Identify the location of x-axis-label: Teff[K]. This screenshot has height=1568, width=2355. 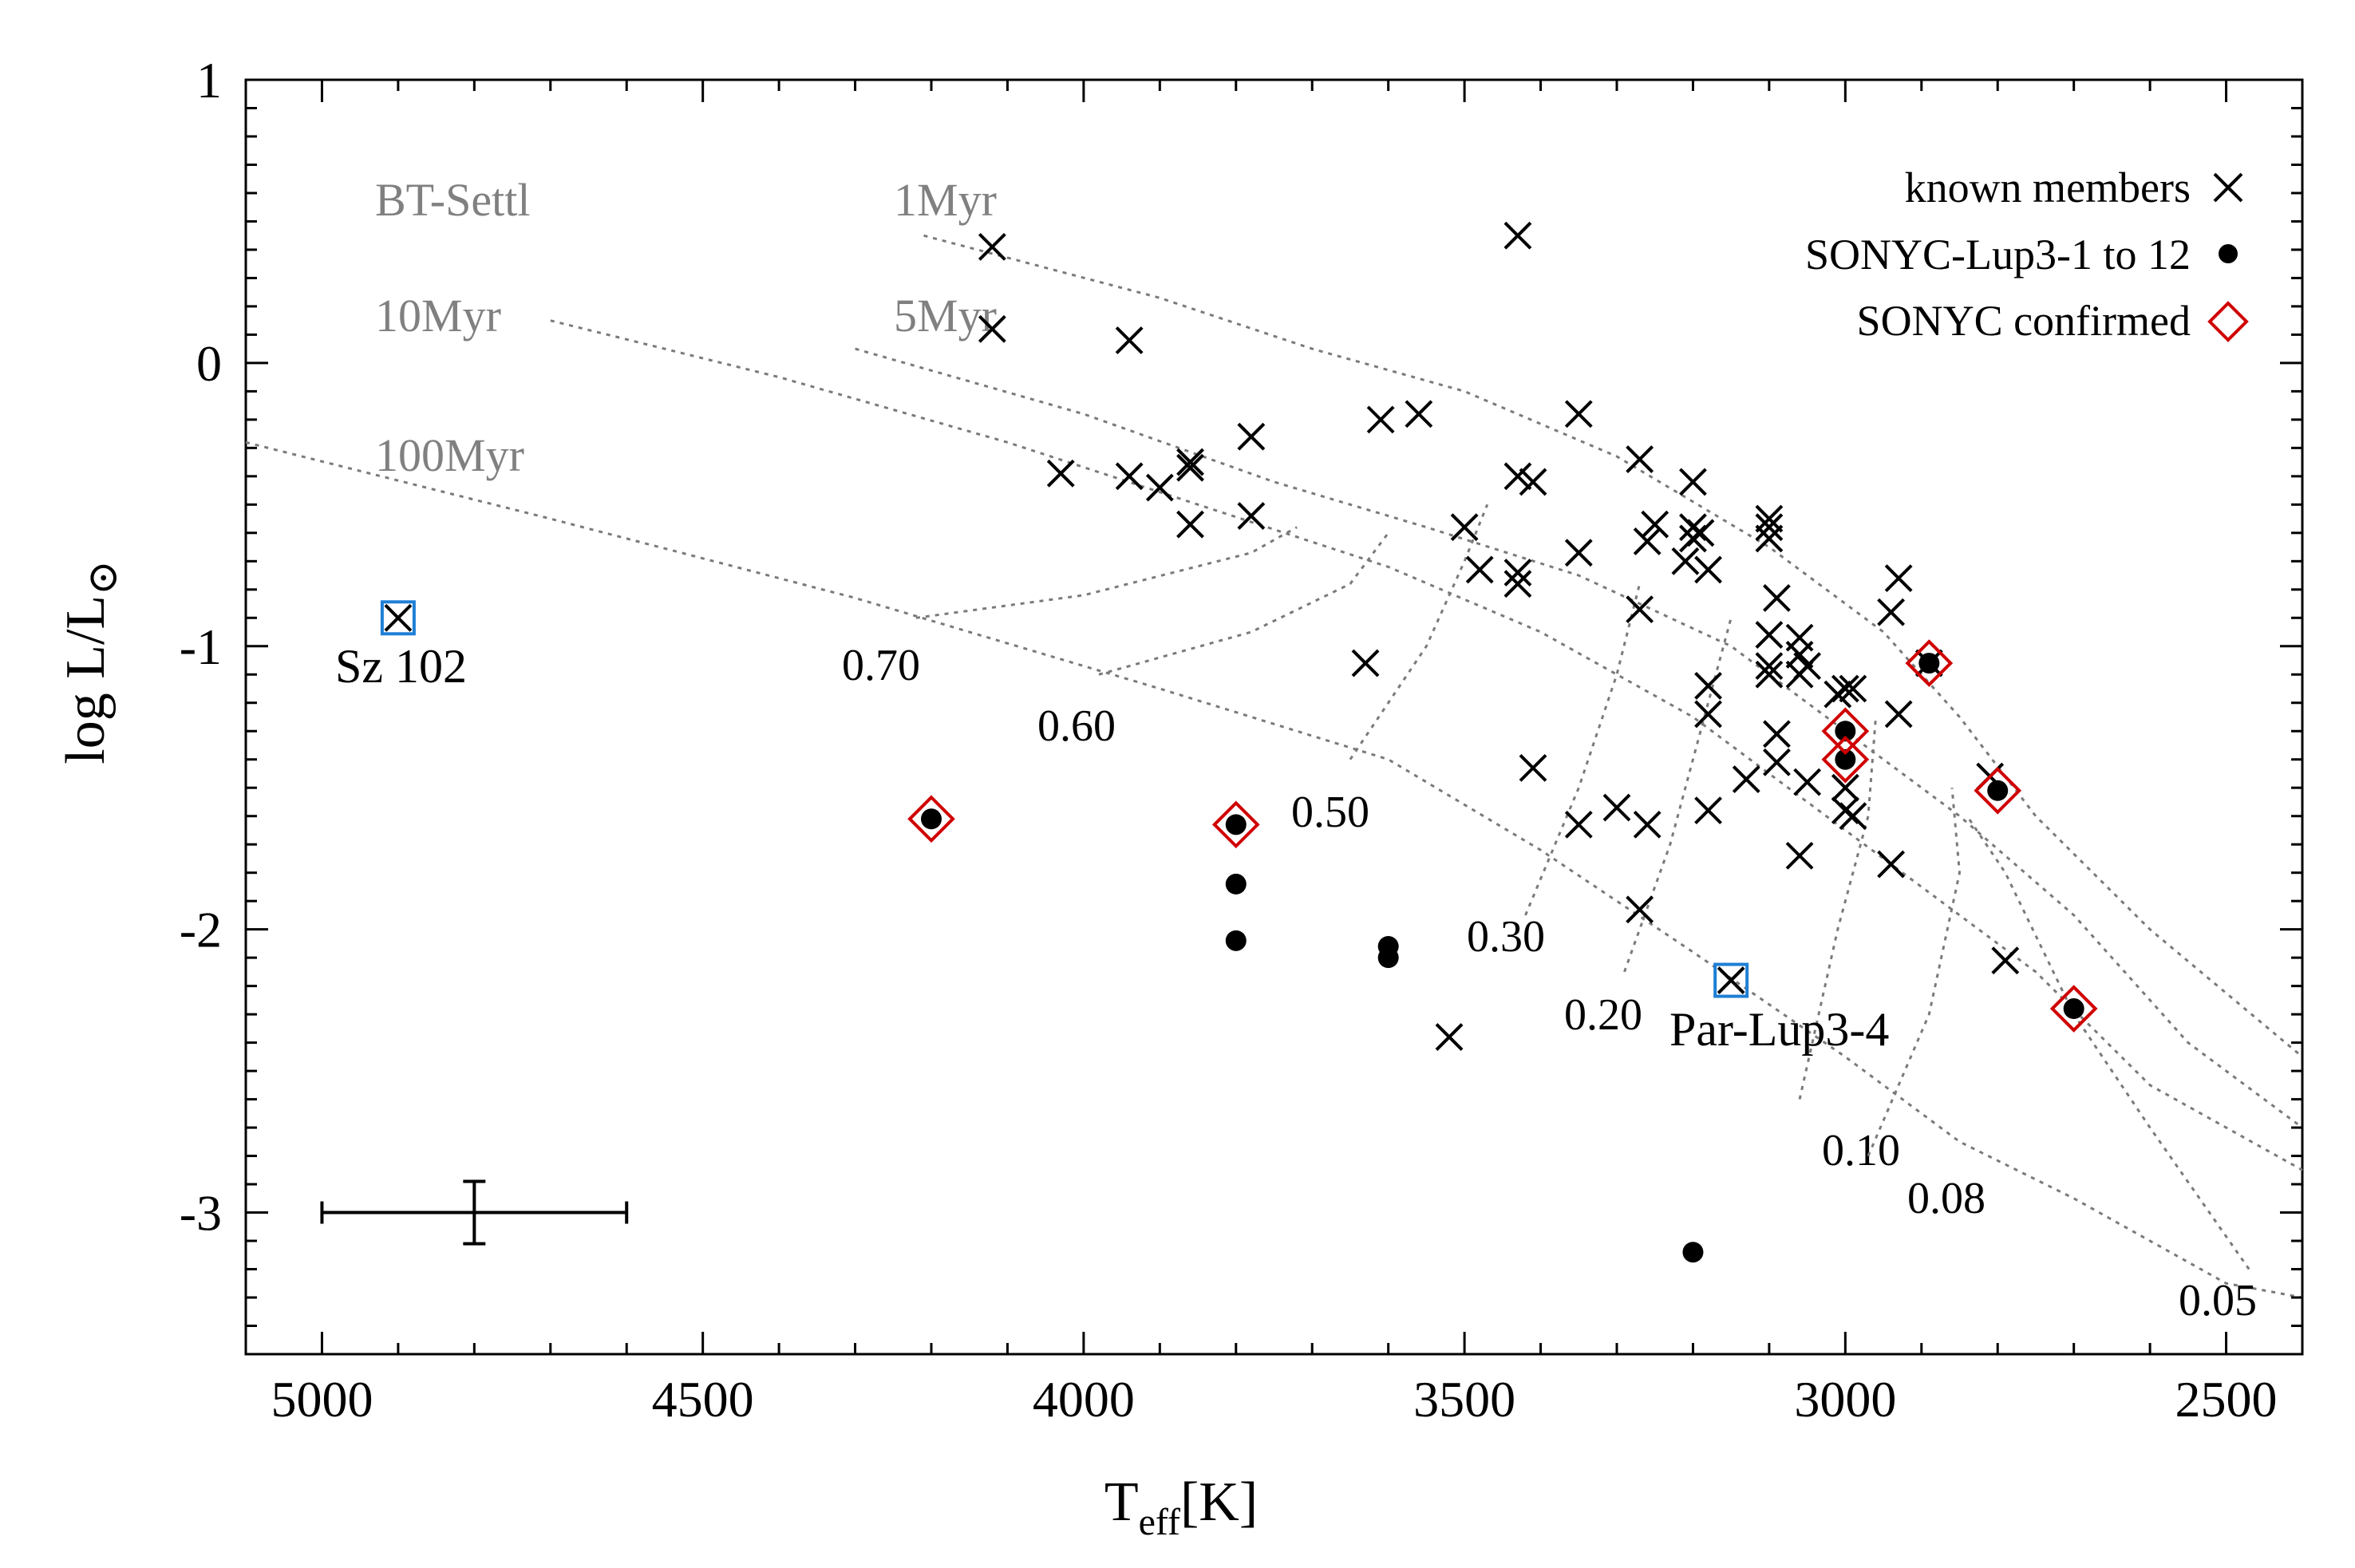
(1181, 1507).